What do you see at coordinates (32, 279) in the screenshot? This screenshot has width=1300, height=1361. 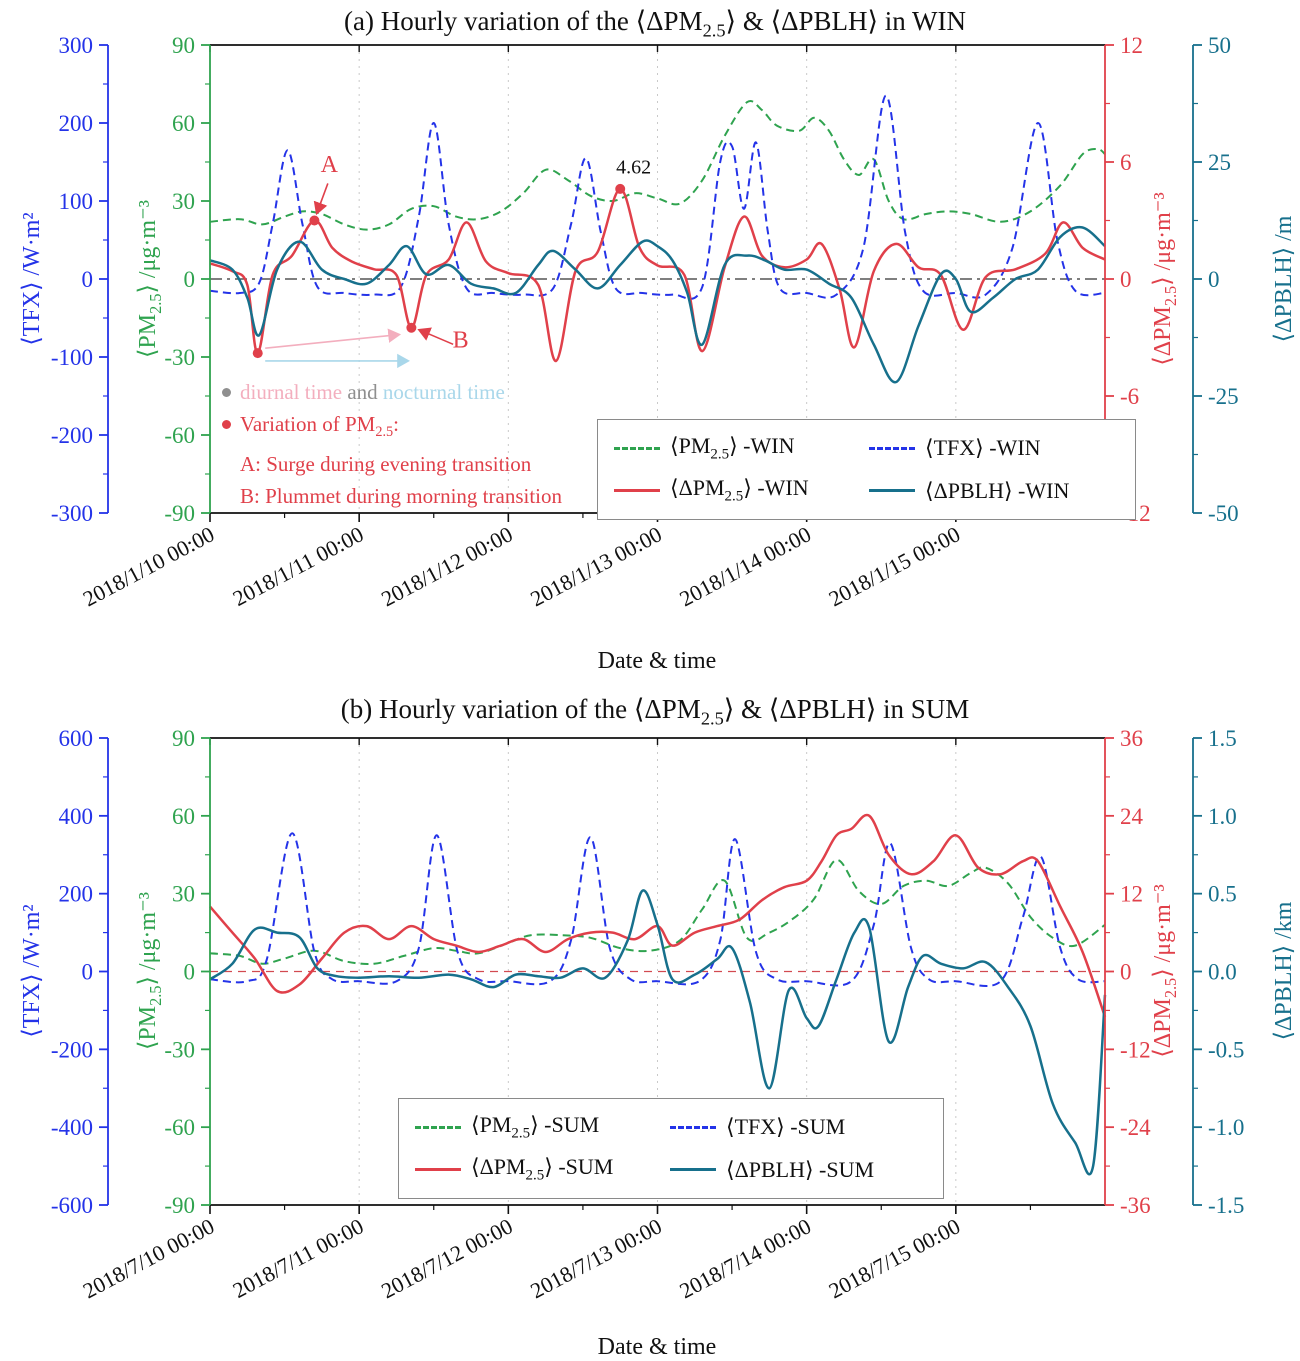 I see `panel-a-tfx-axis-title: ⟨TFX⟩ /W·m²` at bounding box center [32, 279].